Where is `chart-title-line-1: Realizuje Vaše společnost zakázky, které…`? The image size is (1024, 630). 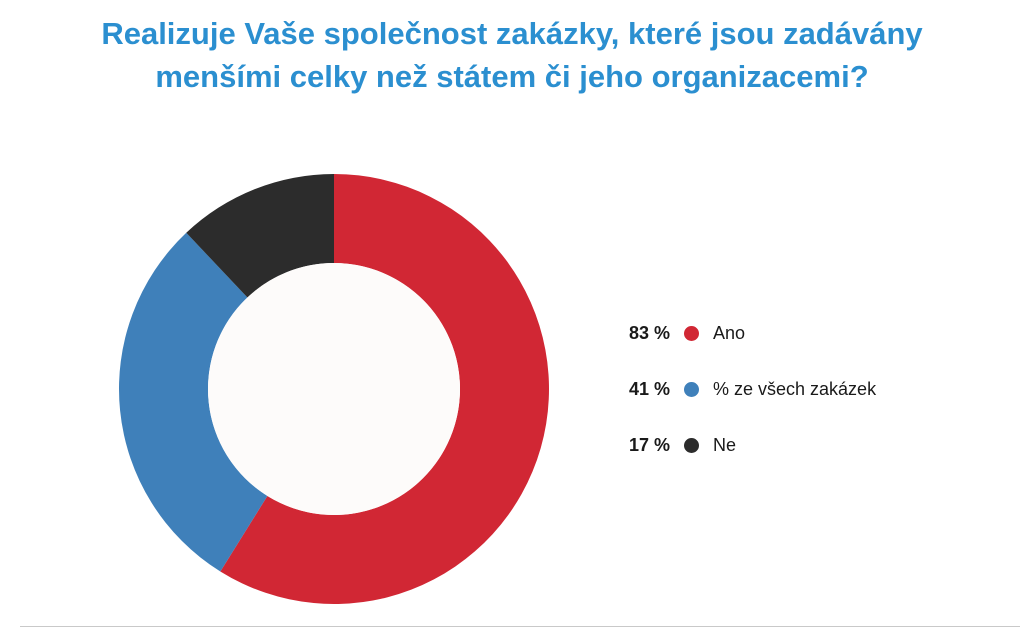
chart-title-line-1: Realizuje Vaše společnost zakázky, které… is located at coordinates (512, 33).